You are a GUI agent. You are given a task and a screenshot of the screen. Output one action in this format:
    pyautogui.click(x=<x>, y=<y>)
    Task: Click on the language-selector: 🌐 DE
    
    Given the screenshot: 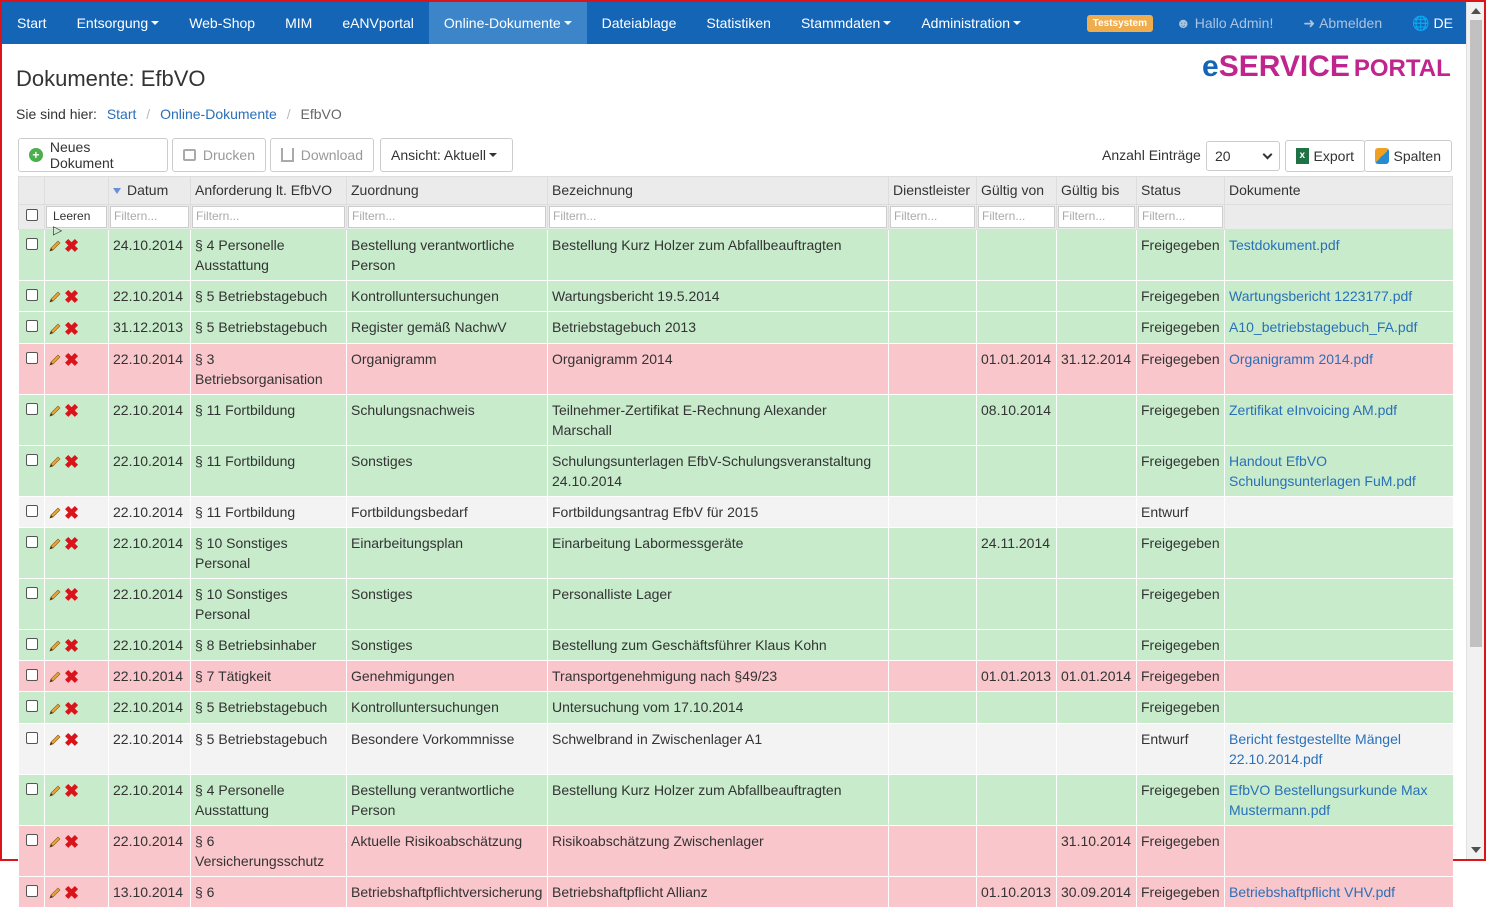 What is the action you would take?
    pyautogui.click(x=1432, y=23)
    